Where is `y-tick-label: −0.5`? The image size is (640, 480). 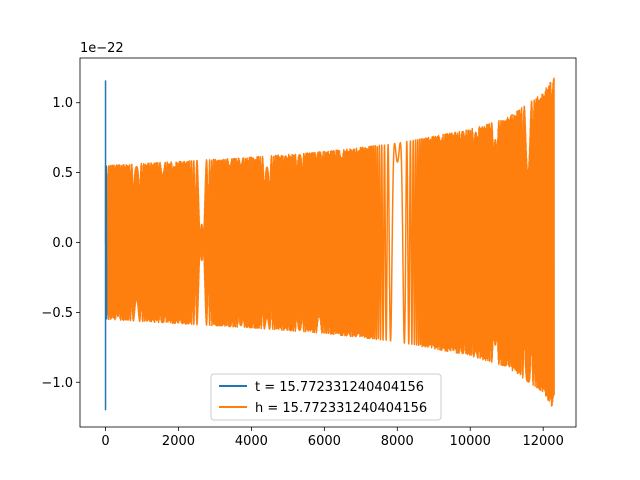
y-tick-label: −0.5 is located at coordinates (57, 313).